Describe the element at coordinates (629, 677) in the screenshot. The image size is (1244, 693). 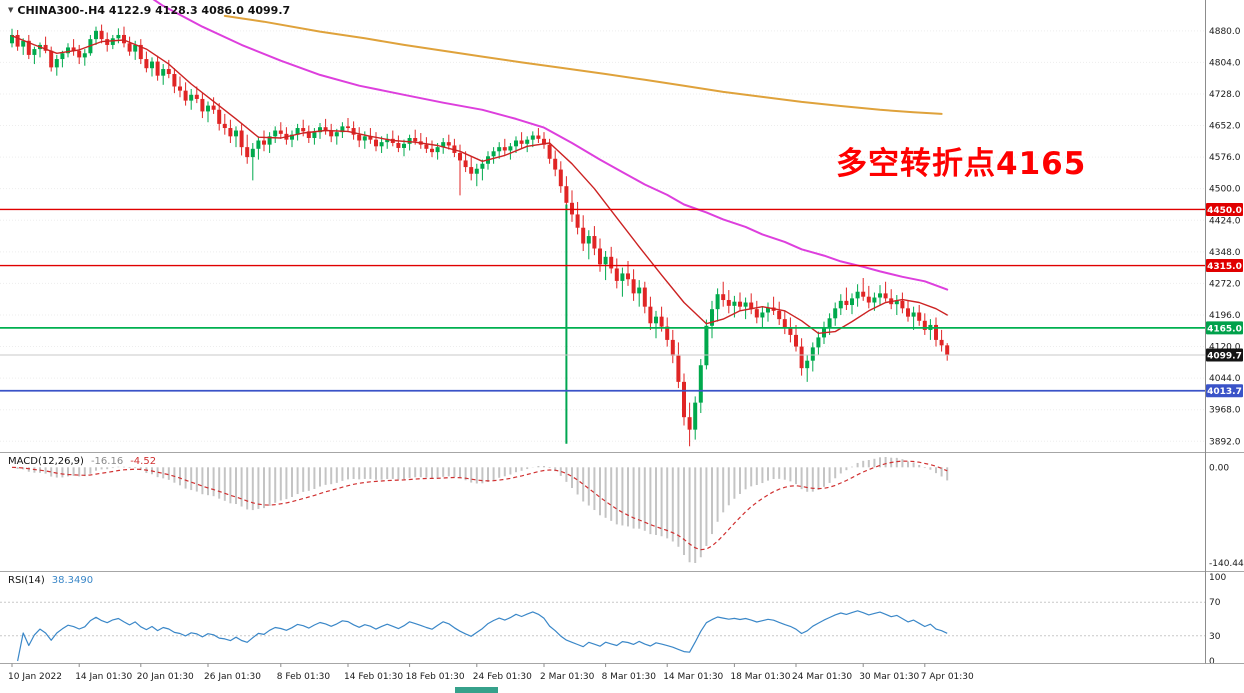
I see `time-tick-label: 8 Mar 01:30` at that location.